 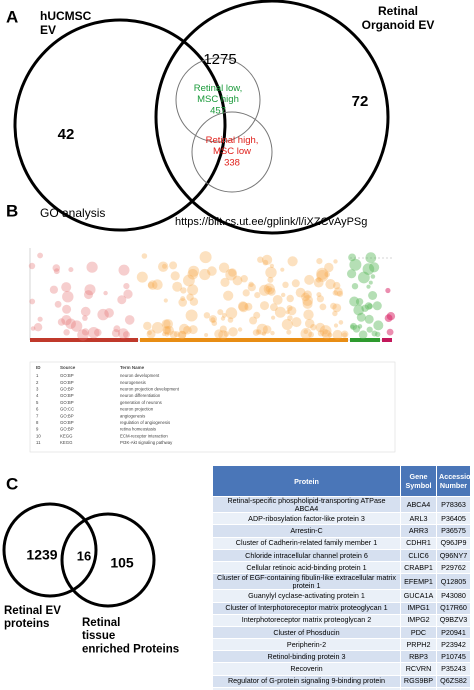 What do you see at coordinates (341, 657) in the screenshot?
I see `table-row: Retinol-binding protein 3 RBP3 P10745` at bounding box center [341, 657].